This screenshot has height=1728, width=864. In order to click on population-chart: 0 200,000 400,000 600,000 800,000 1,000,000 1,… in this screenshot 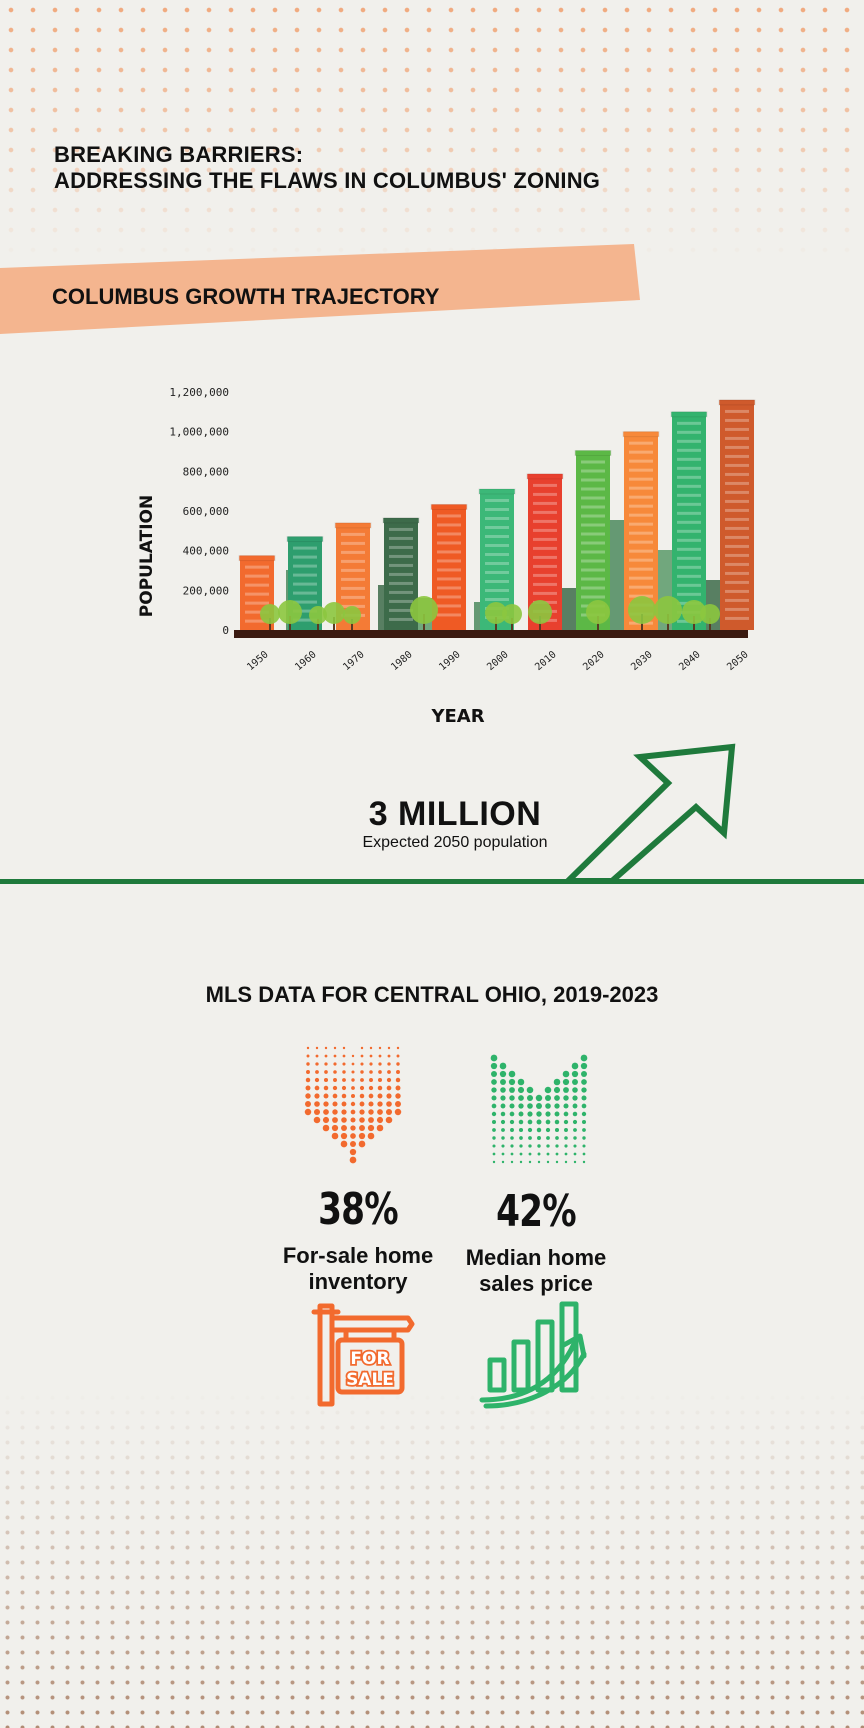, I will do `click(446, 556)`.